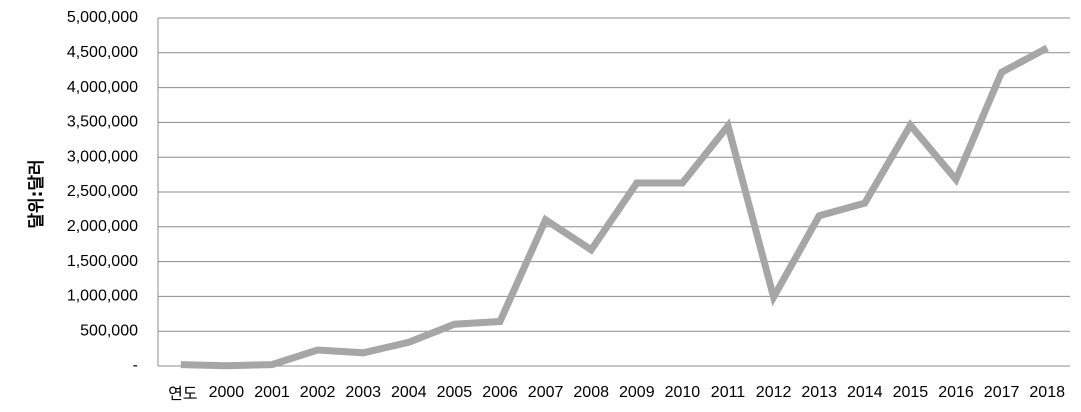  What do you see at coordinates (102, 87) in the screenshot?
I see `y-tick-label: 4,000,000` at bounding box center [102, 87].